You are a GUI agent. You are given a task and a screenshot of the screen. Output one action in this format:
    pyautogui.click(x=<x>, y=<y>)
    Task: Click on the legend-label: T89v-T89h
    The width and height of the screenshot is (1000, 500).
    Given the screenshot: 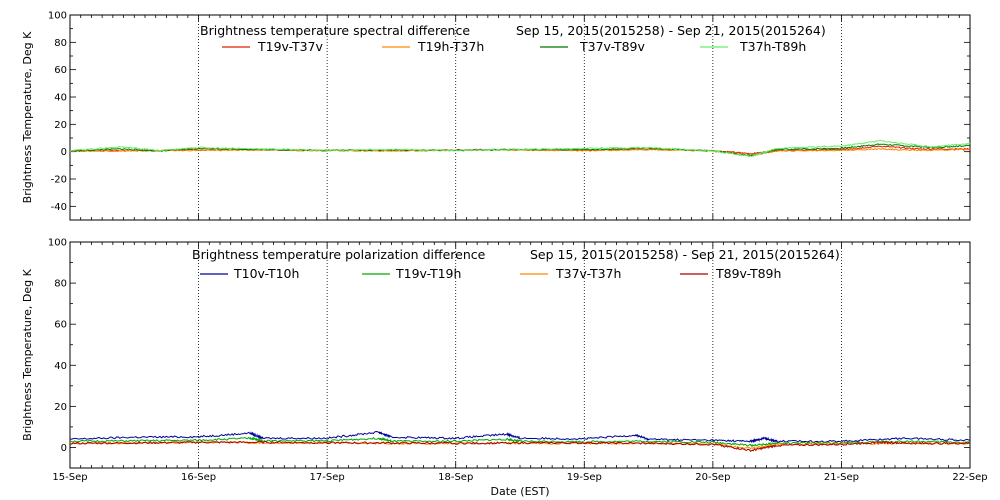 What is the action you would take?
    pyautogui.click(x=748, y=273)
    